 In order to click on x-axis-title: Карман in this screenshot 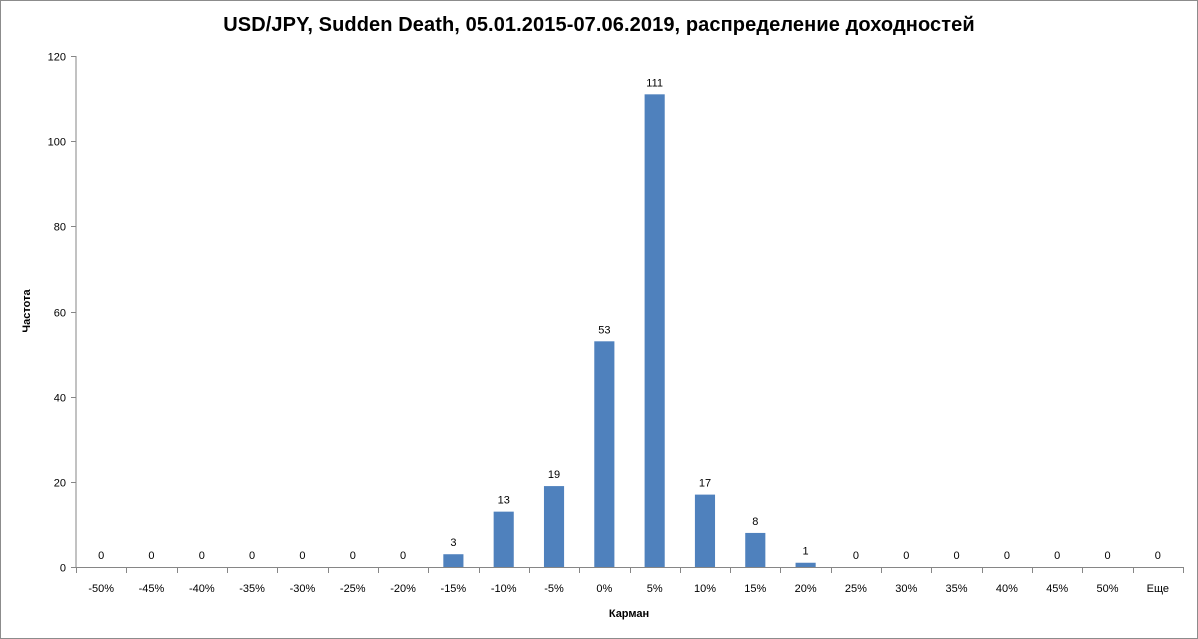, I will do `click(629, 614)`.